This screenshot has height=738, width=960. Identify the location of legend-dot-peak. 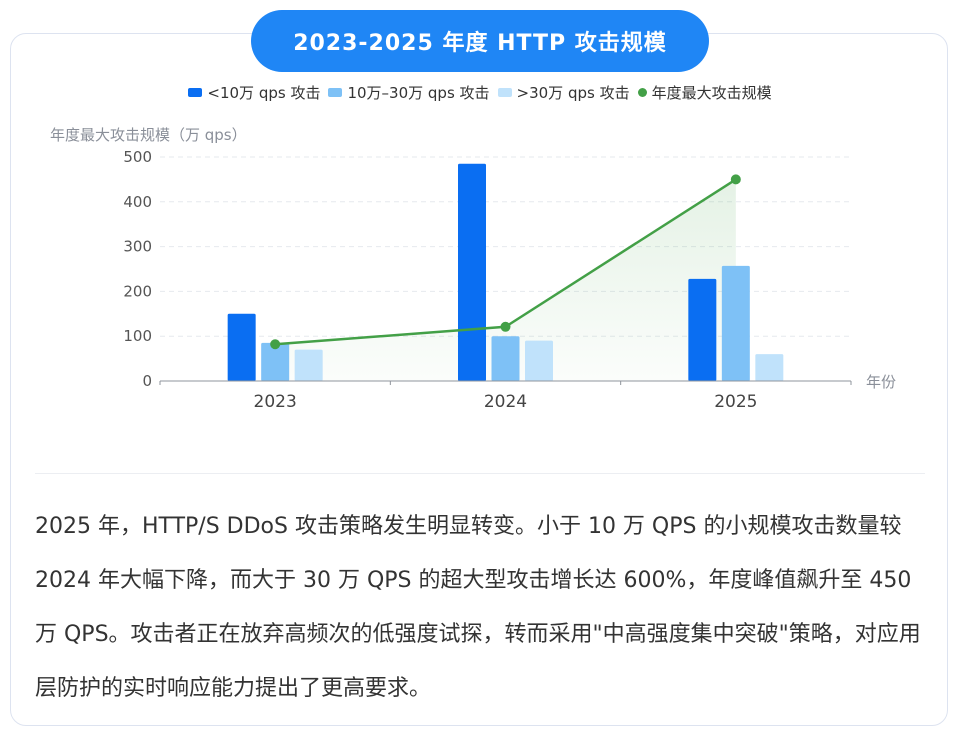
(642, 92).